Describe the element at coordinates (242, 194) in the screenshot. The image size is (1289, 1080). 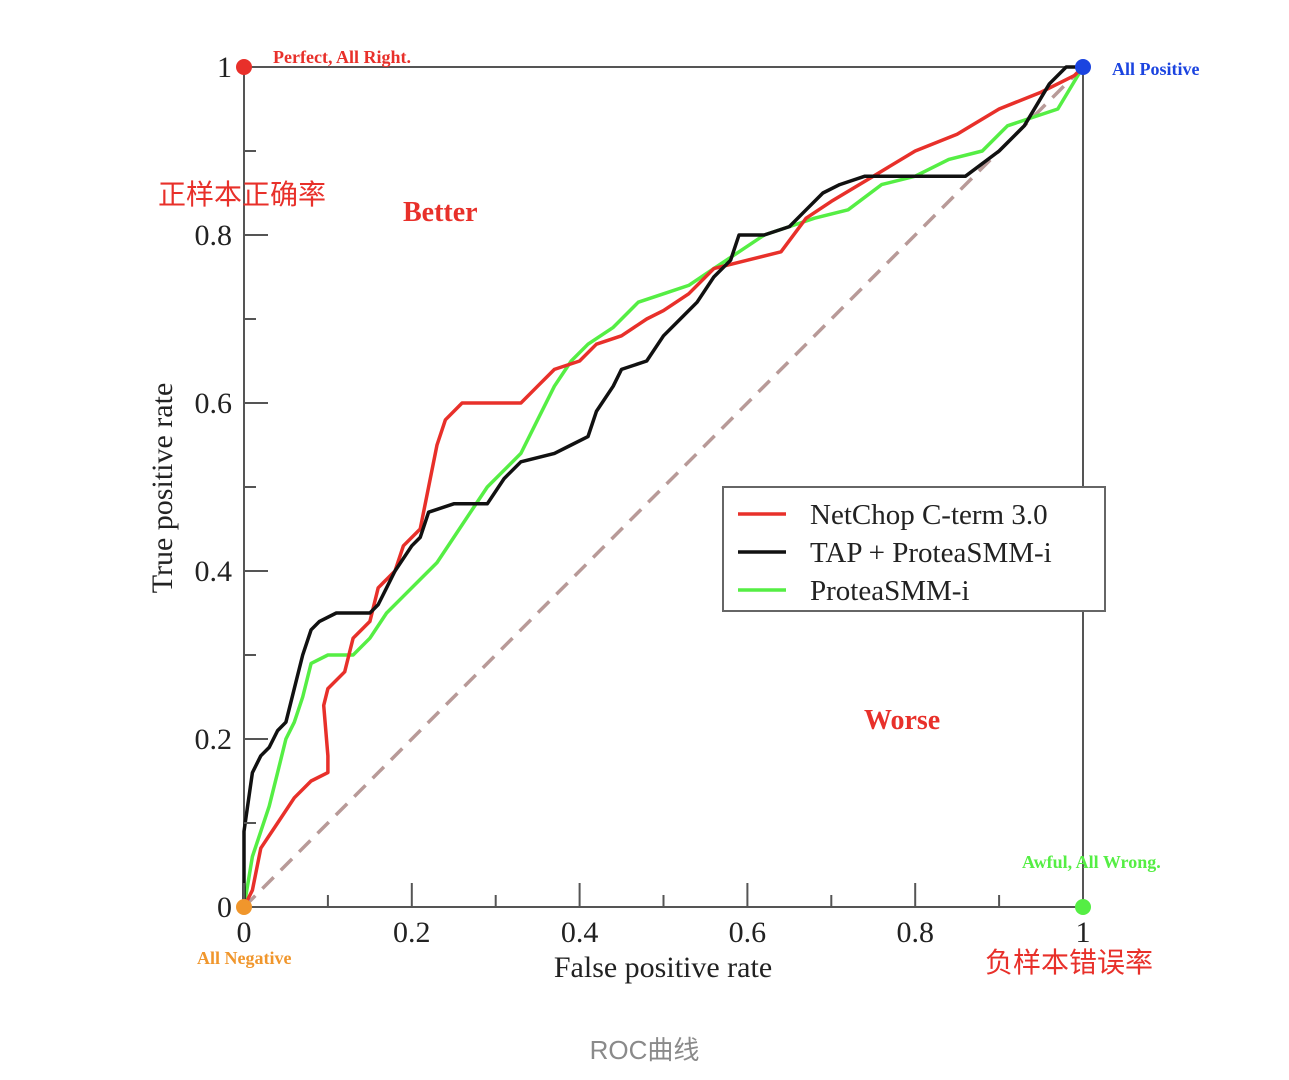
I see `annotation-label: 正样本正确率` at that location.